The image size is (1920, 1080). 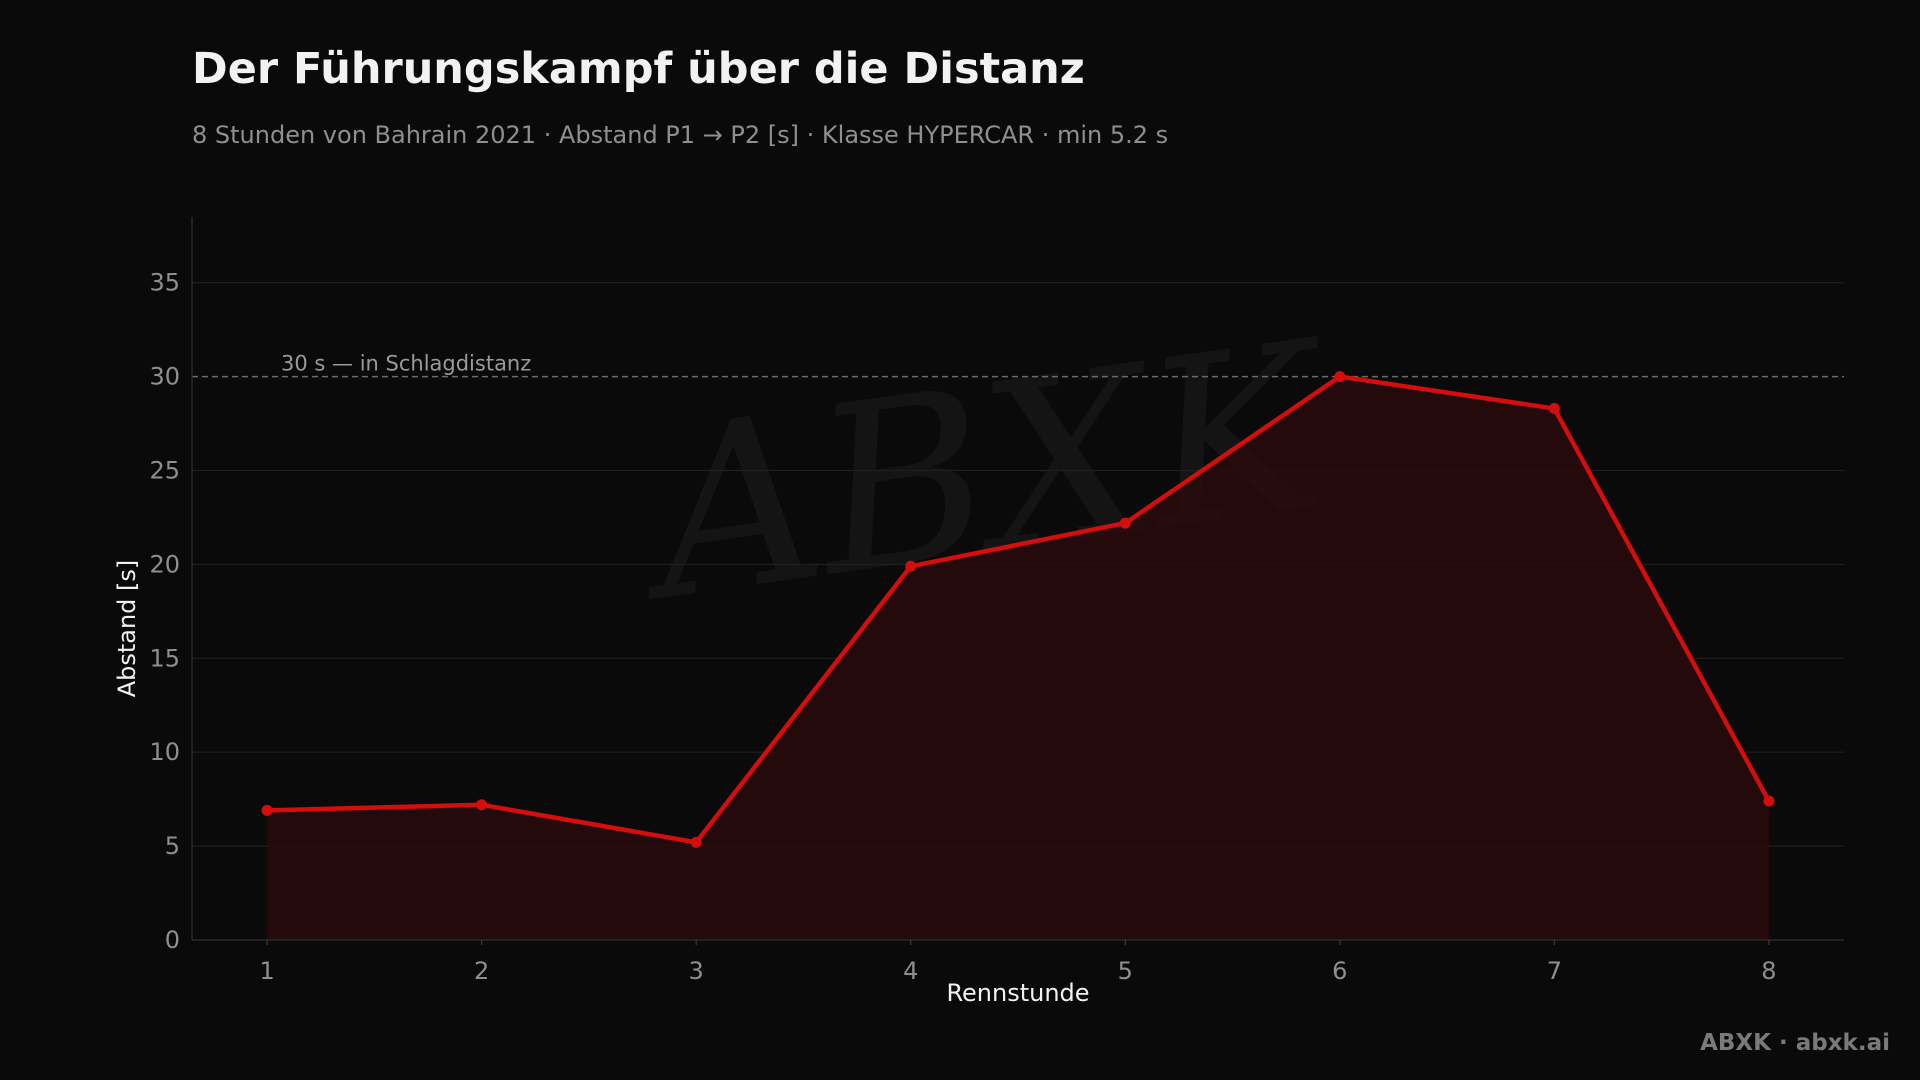 What do you see at coordinates (164, 752) in the screenshot?
I see `y-tick-label: 10` at bounding box center [164, 752].